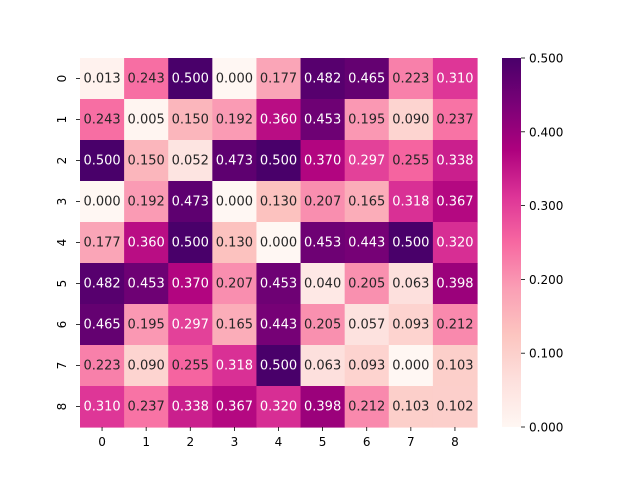 The width and height of the screenshot is (640, 480). I want to click on cell-value-label: 0.013, so click(101, 79).